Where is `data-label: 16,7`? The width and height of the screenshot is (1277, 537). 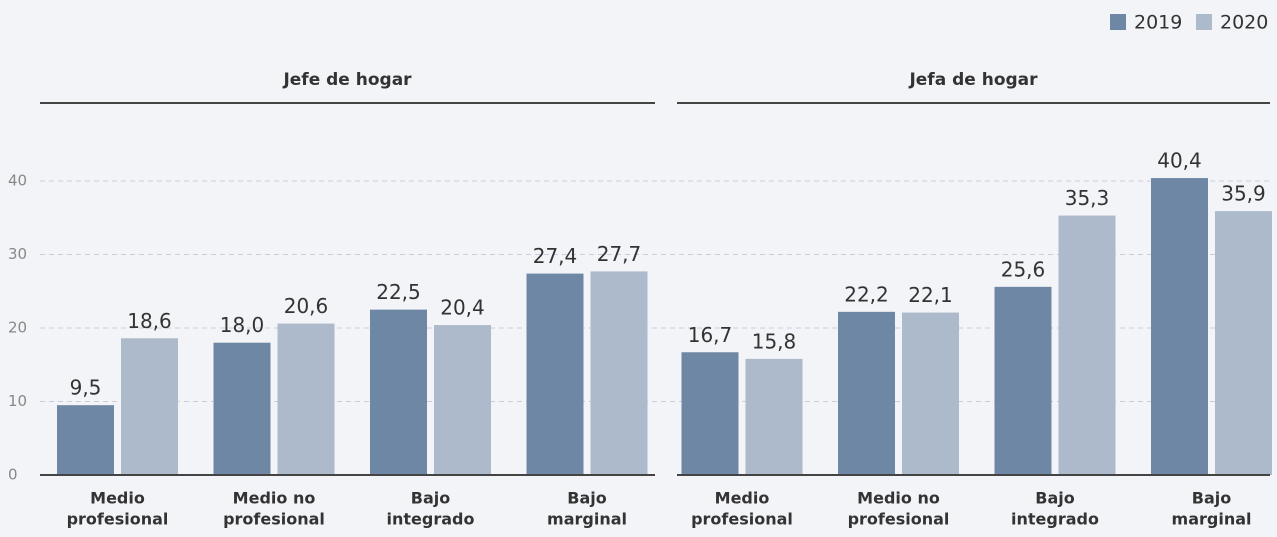 data-label: 16,7 is located at coordinates (710, 335).